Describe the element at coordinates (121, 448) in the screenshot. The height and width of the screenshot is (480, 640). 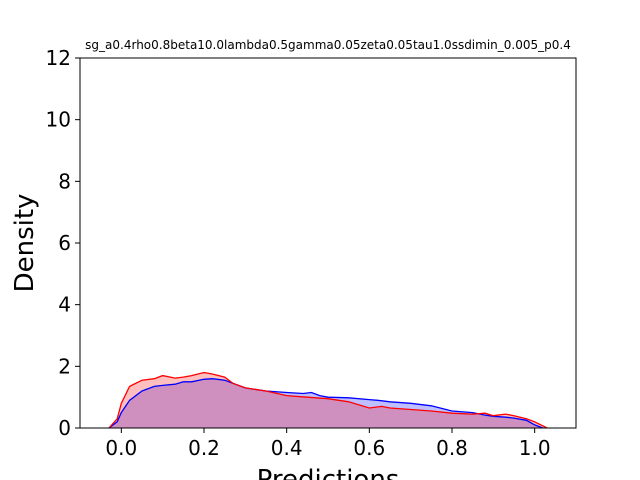
I see `x-tick-label: 0.0` at that location.